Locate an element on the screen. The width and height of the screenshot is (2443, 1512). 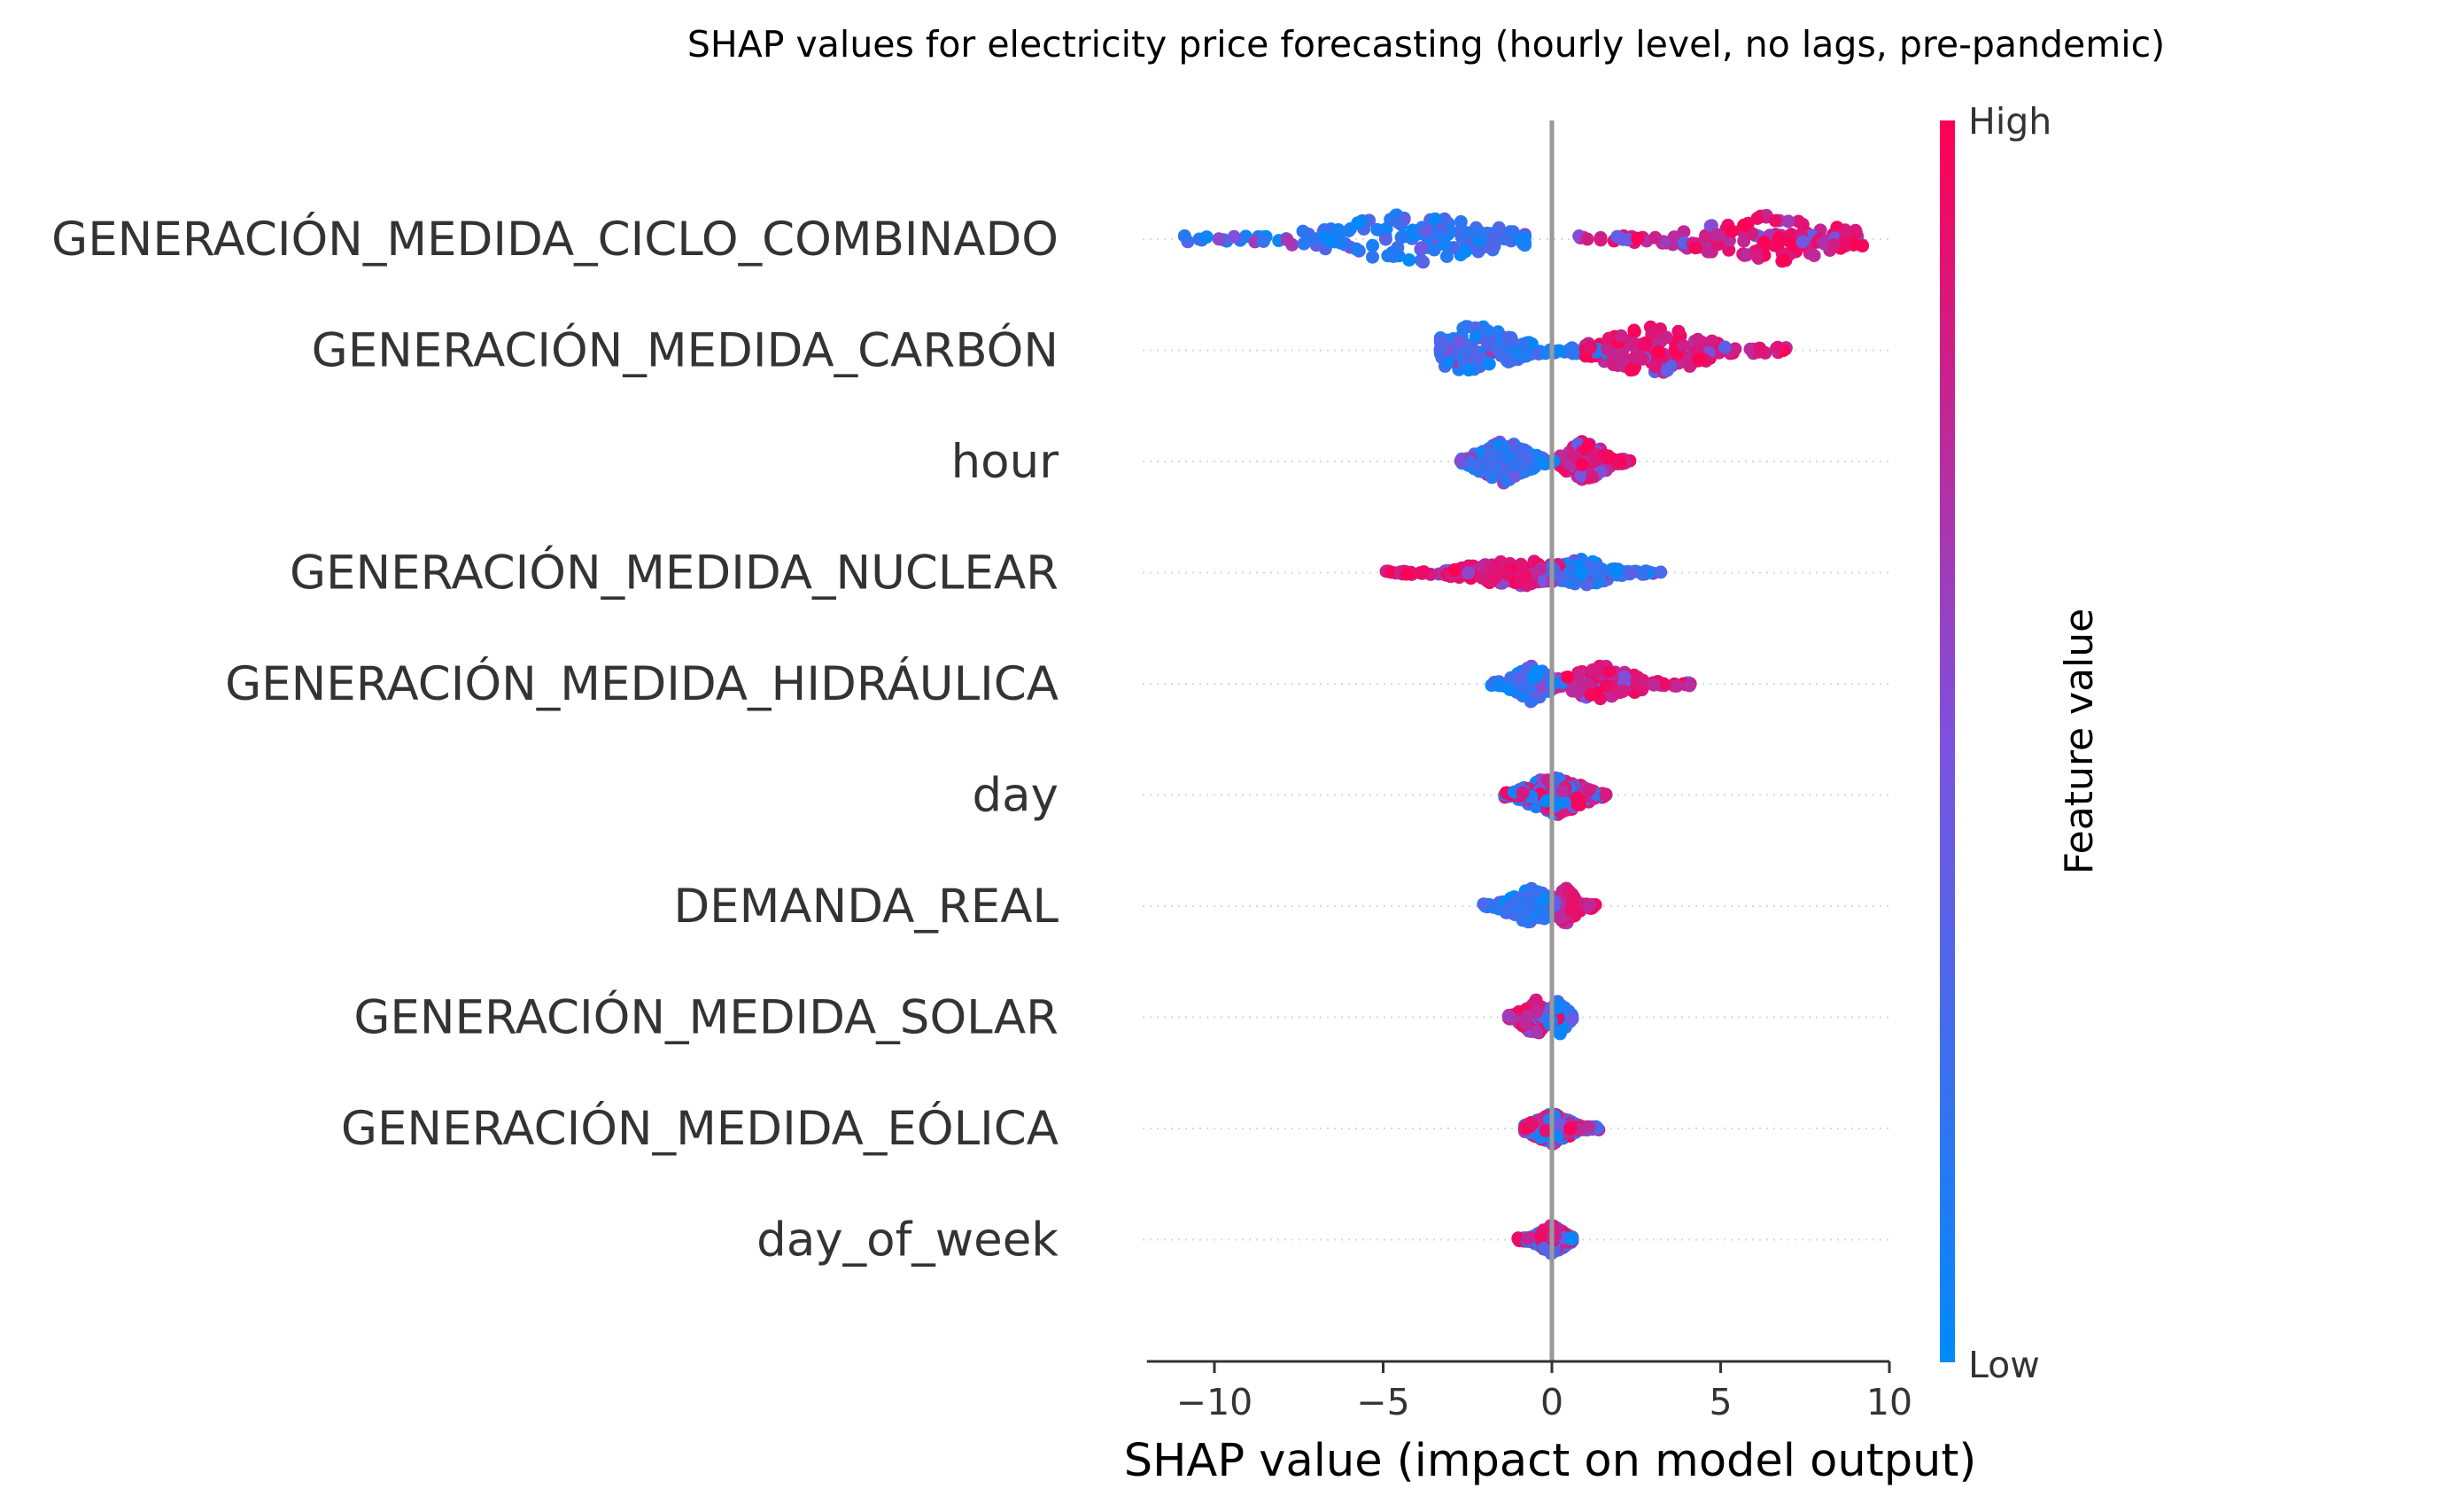
feature-label: GENERACIÓN_MEDIDA_SOLAR is located at coordinates (706, 1017).